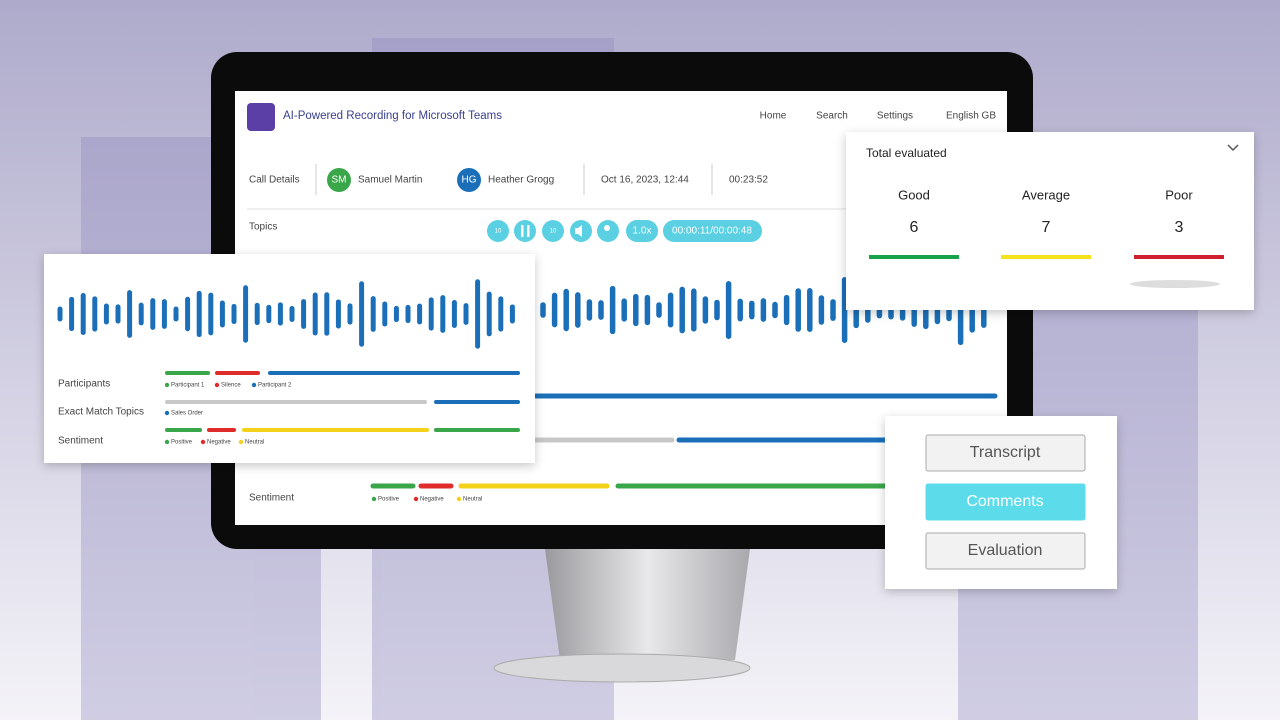  I want to click on speaker-button, so click(608, 231).